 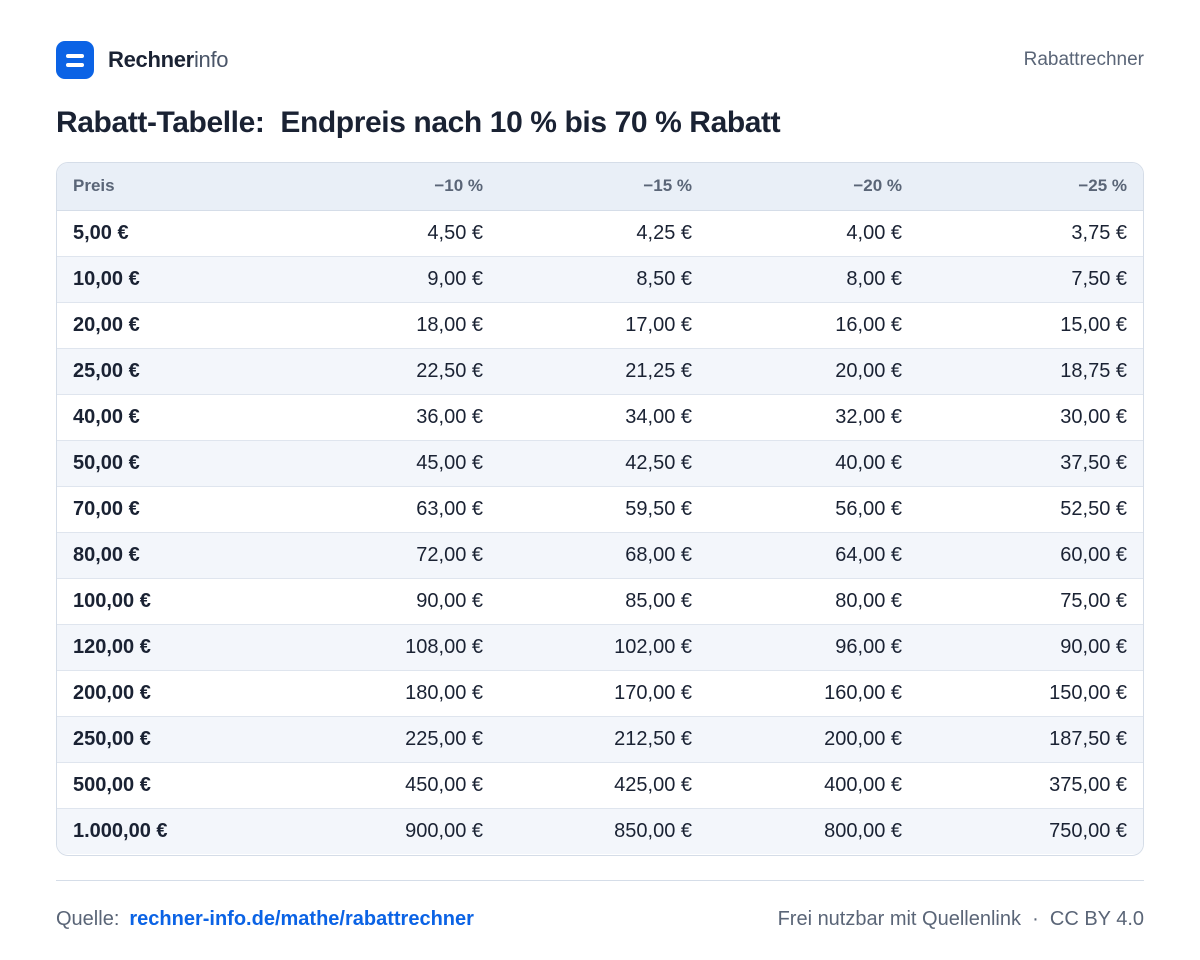 I want to click on price-cell: 25,00 €, so click(x=177, y=371).